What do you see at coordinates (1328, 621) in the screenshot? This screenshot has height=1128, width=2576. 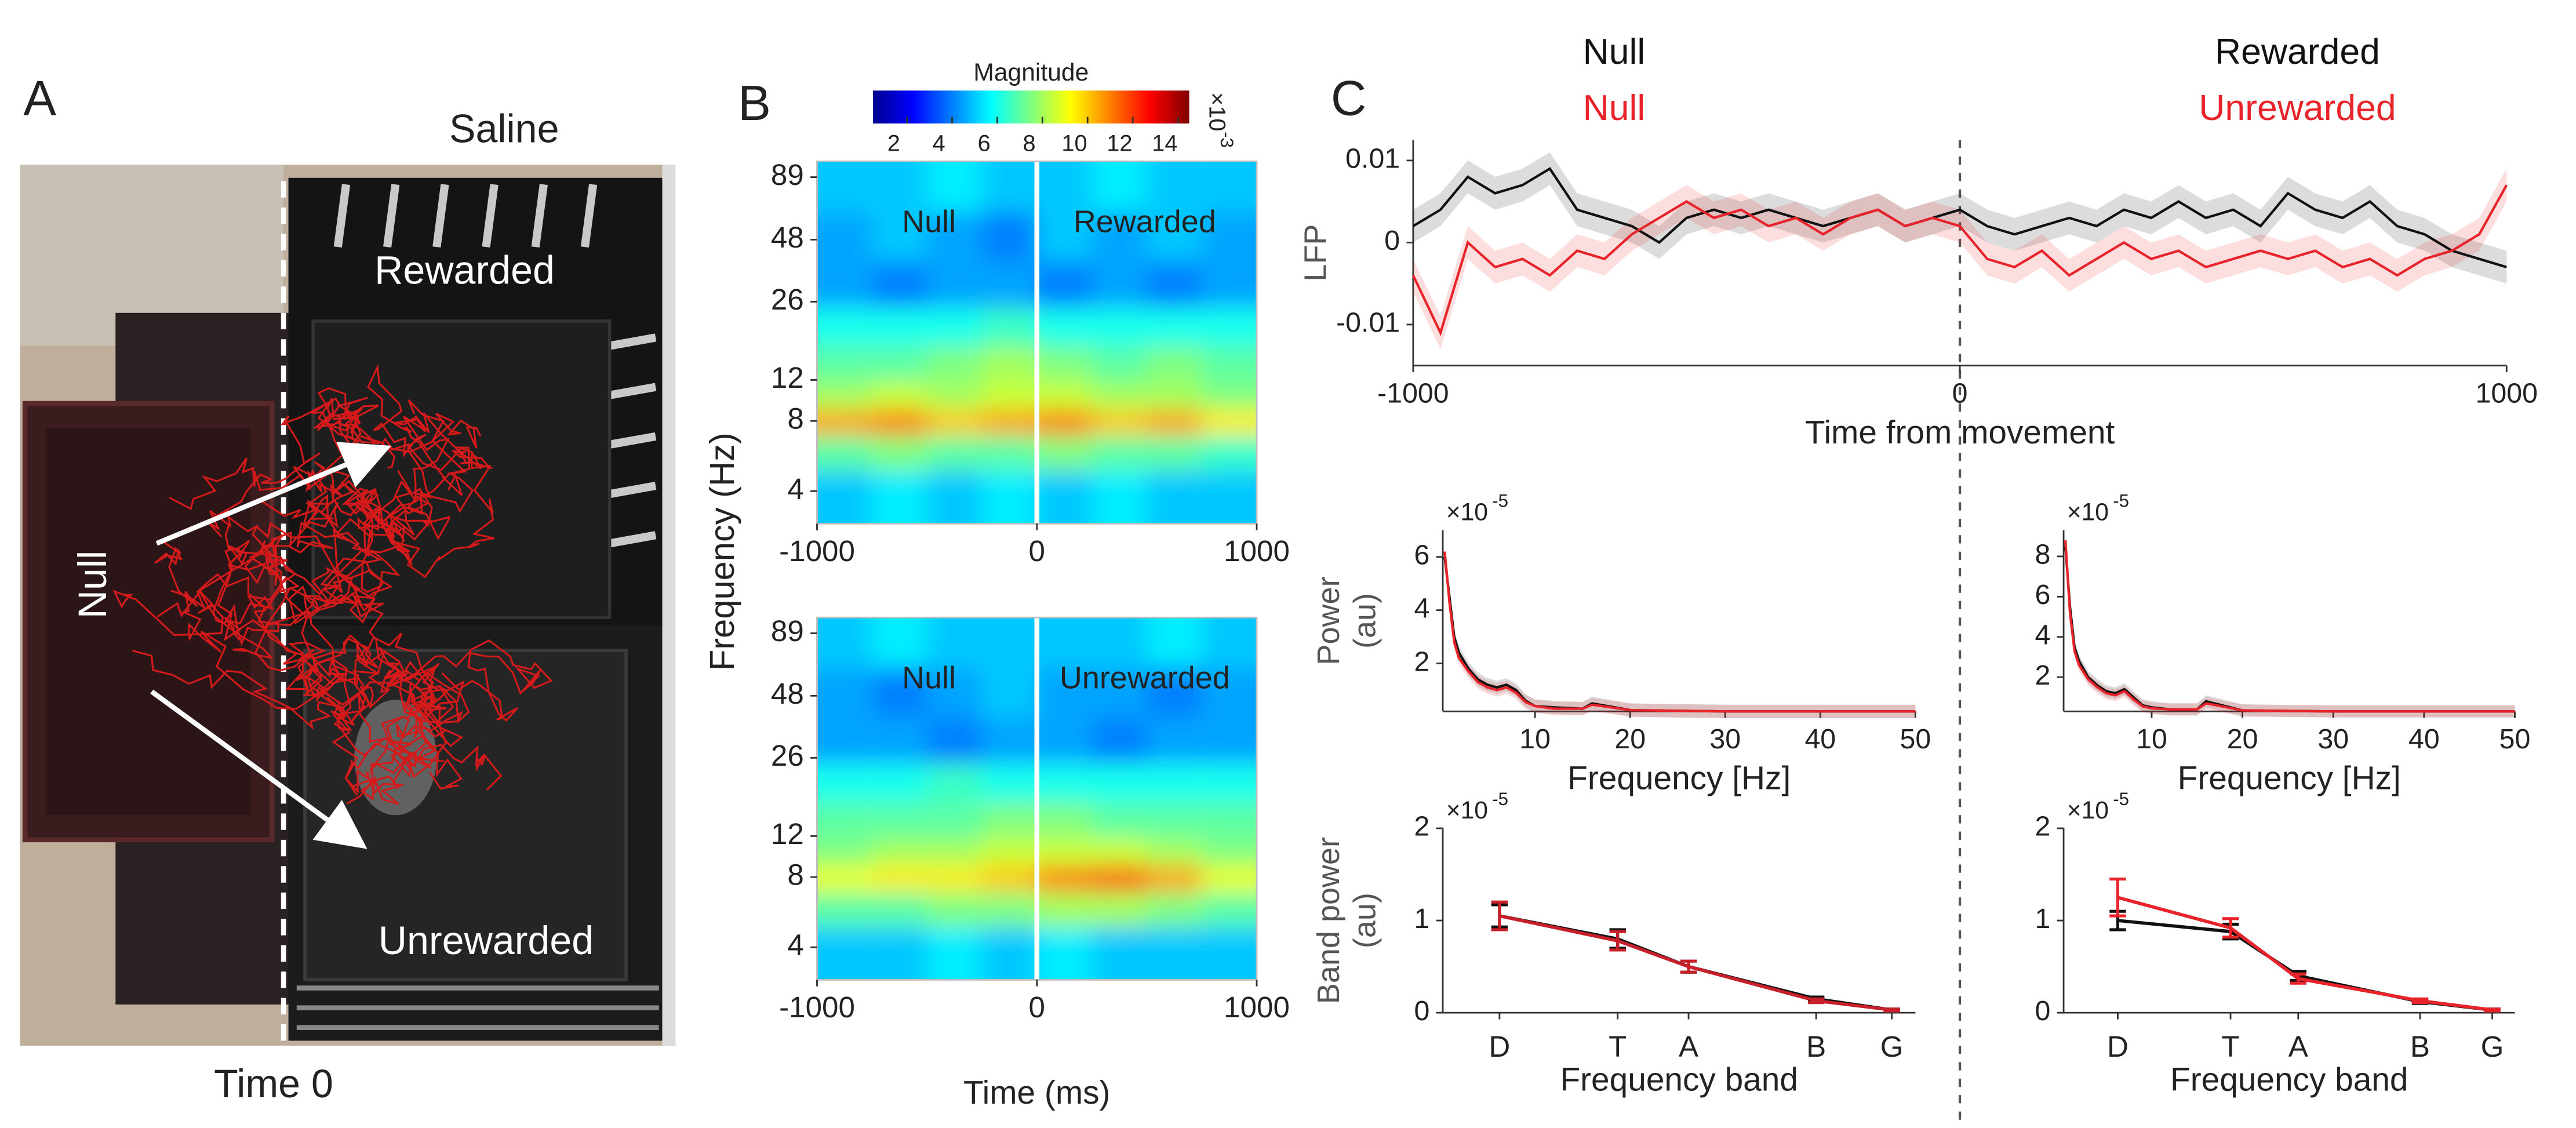 I see `y-axis-label: Power` at bounding box center [1328, 621].